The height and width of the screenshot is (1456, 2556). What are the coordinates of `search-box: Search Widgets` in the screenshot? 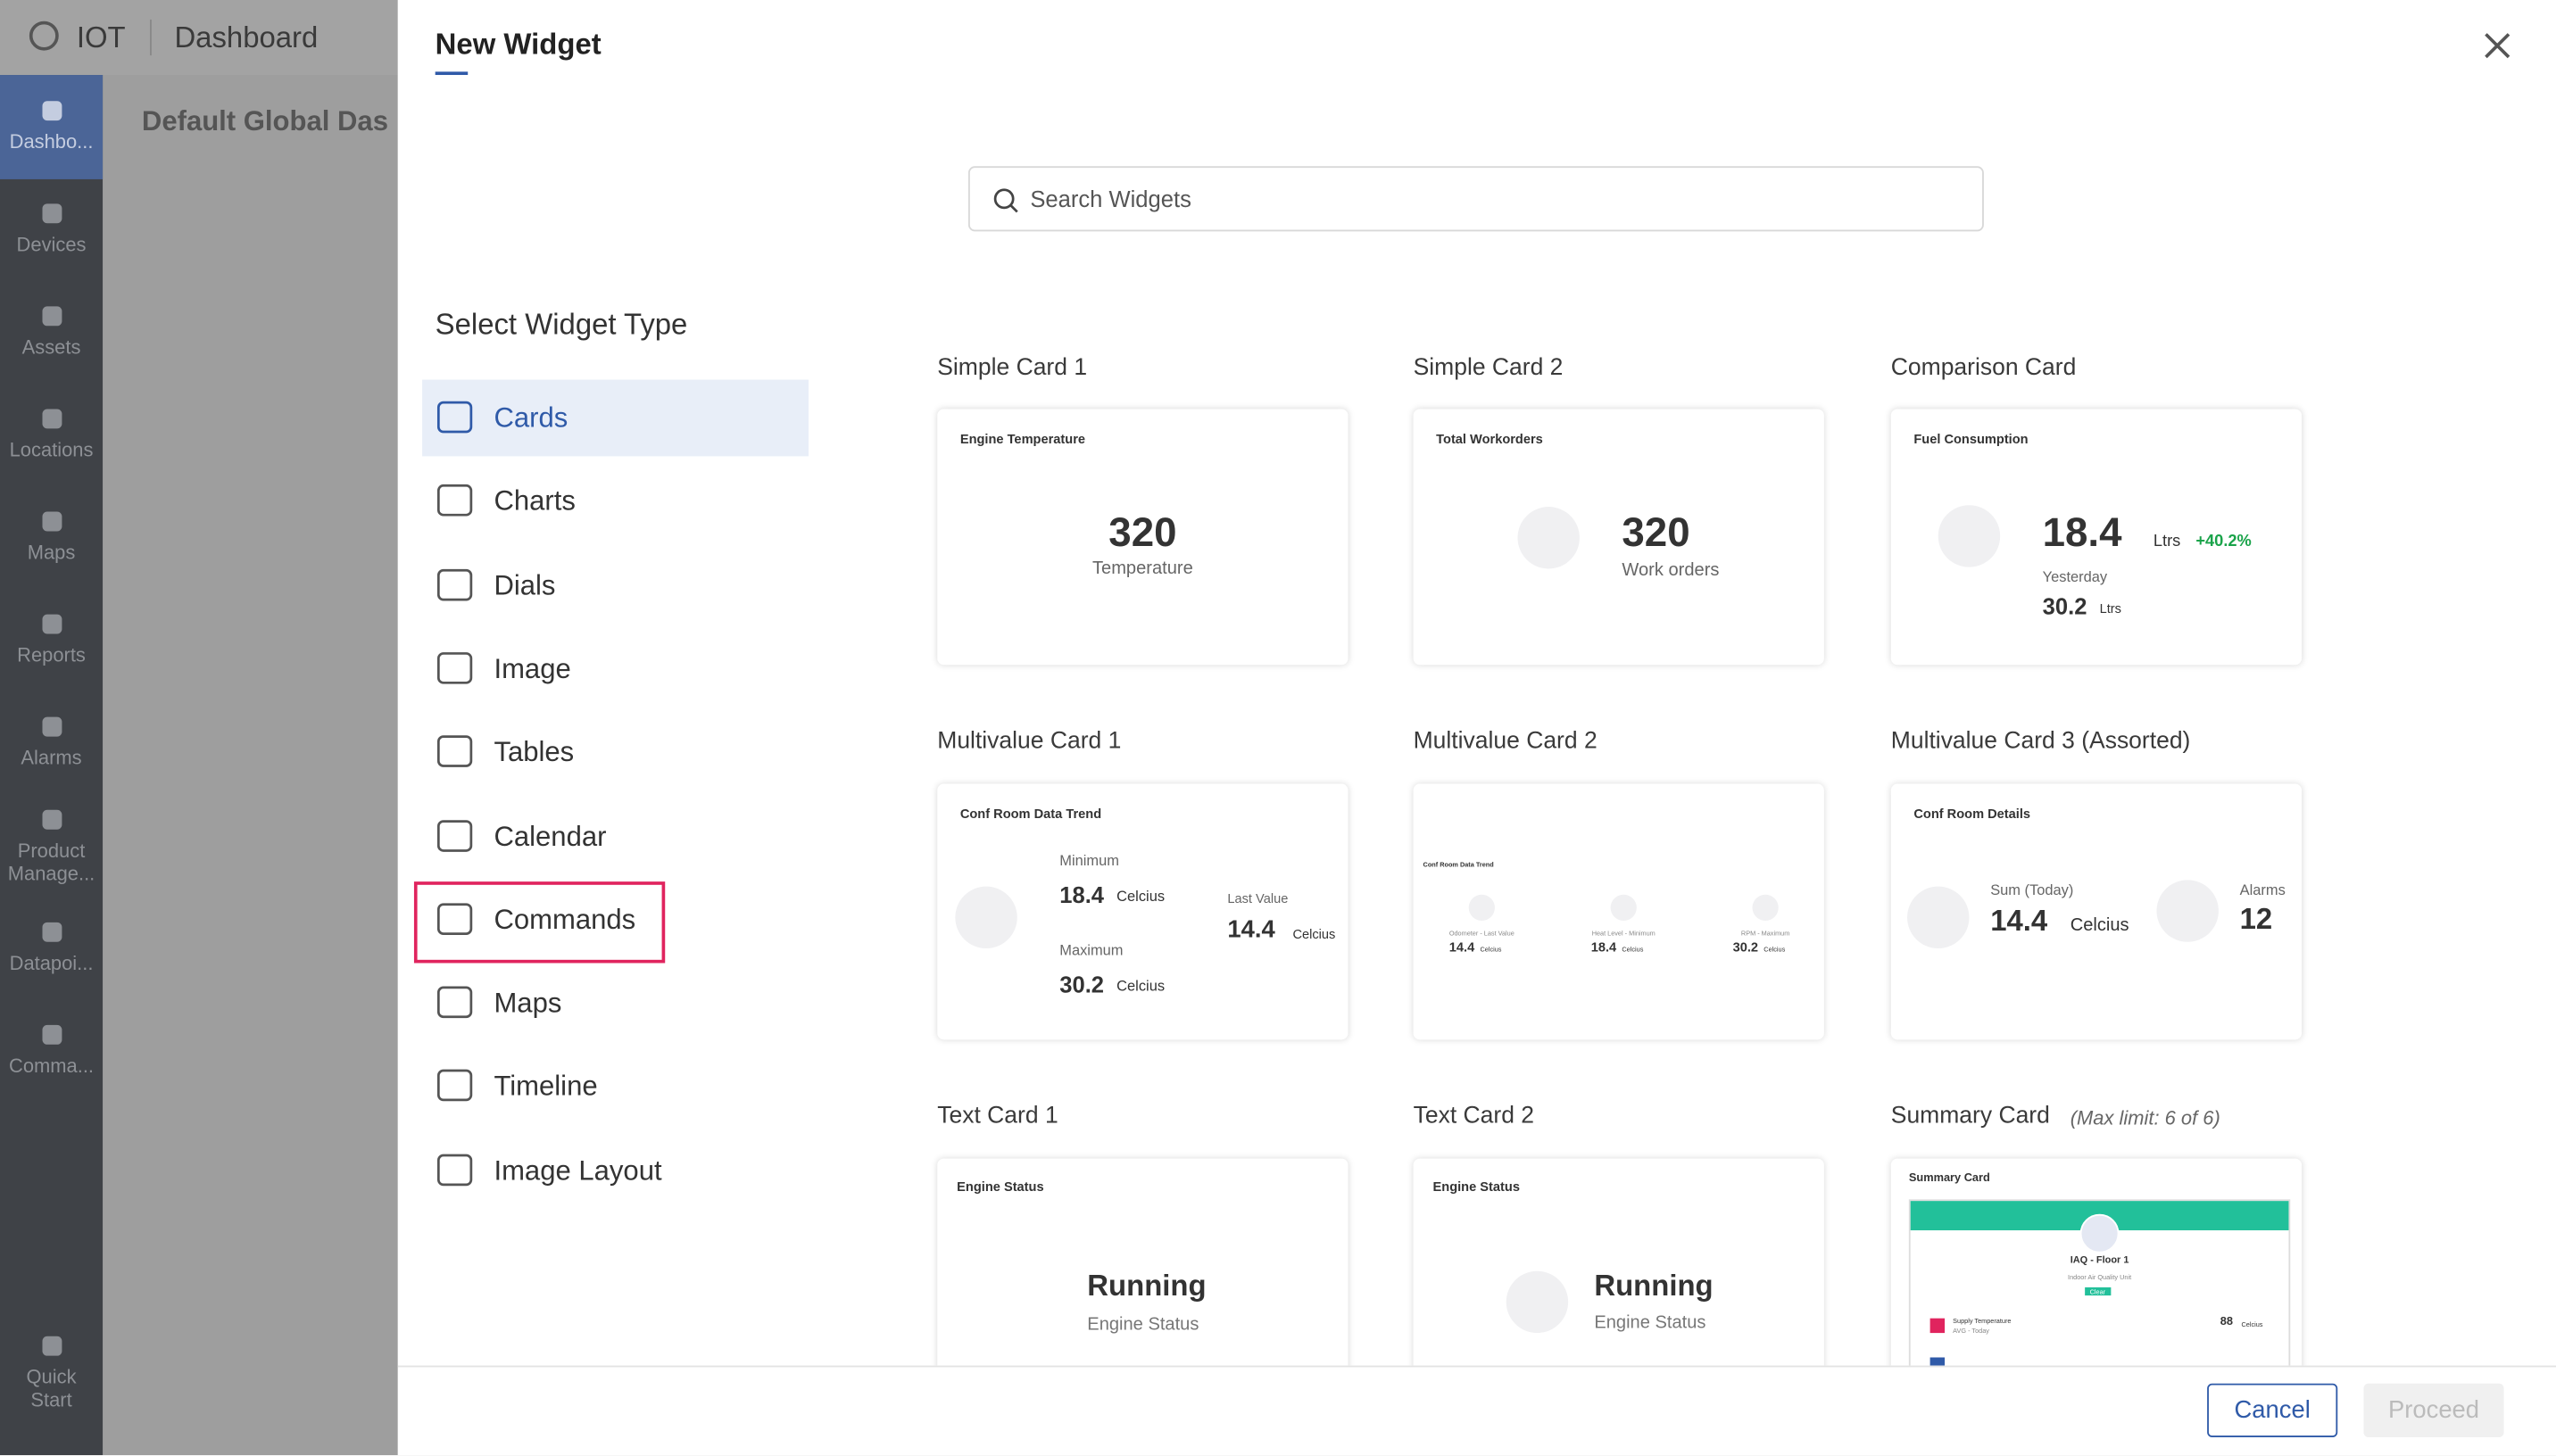 It's located at (1475, 199).